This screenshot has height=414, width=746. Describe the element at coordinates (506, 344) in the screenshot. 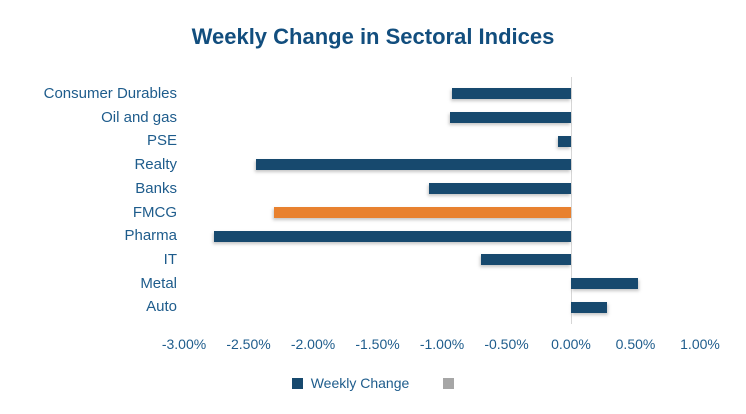

I see `x-axis-tick-label: -0.50%` at that location.